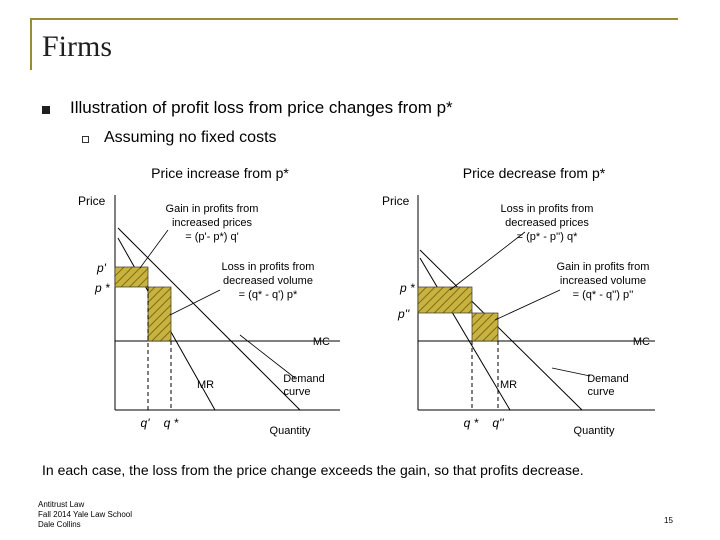 The image size is (720, 540). Describe the element at coordinates (498, 423) in the screenshot. I see `right-q-dblprime-label: q''` at that location.